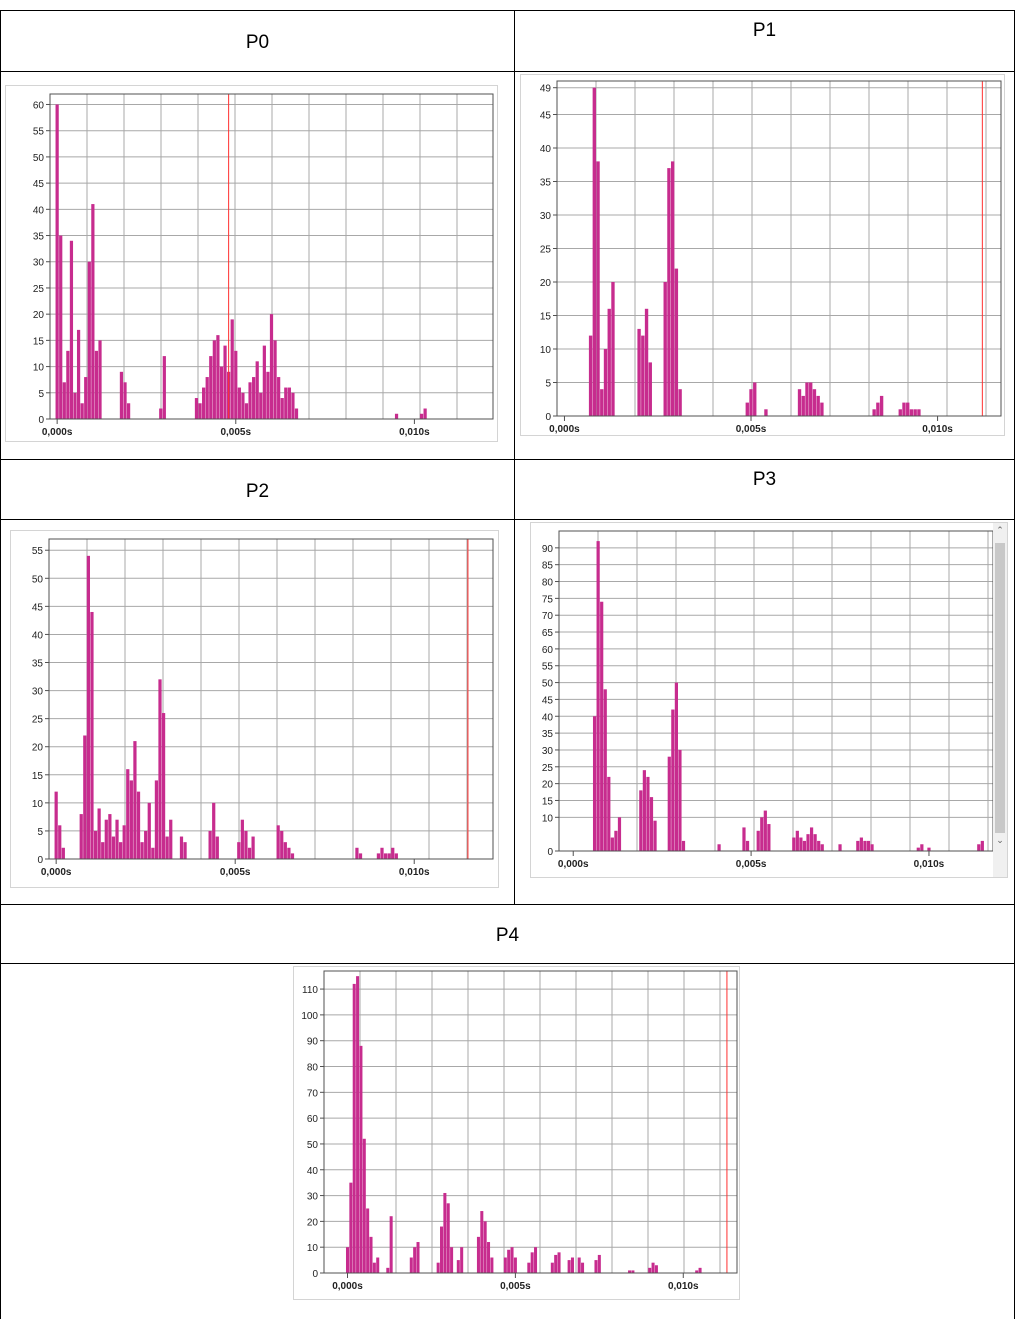 Image resolution: width=1015 pixels, height=1319 pixels. Describe the element at coordinates (764, 30) in the screenshot. I see `panel-title-p1: P1` at that location.